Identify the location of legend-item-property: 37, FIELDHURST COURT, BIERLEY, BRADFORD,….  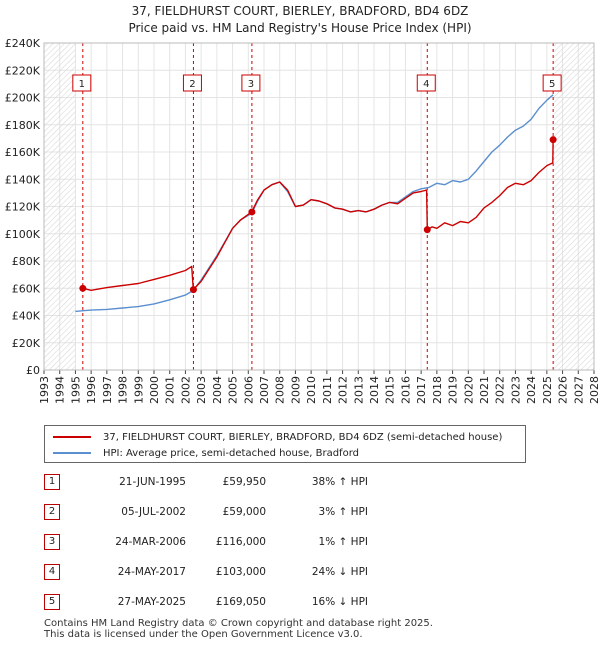
(277, 437).